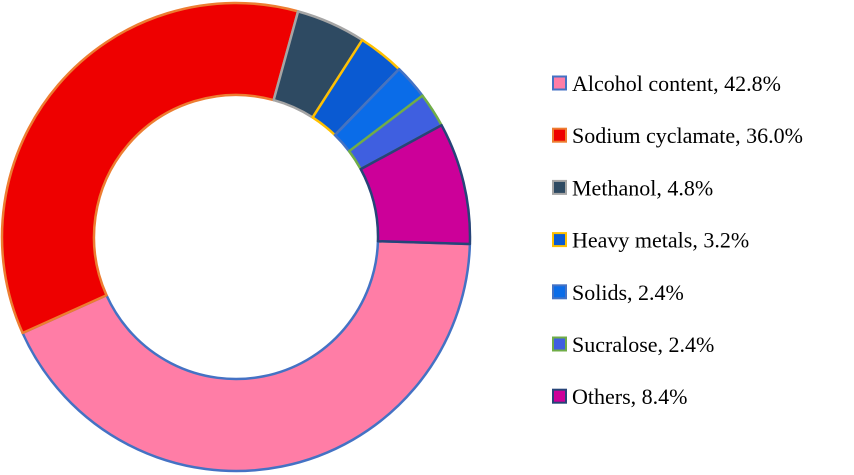 Image resolution: width=854 pixels, height=475 pixels. I want to click on legend-label-1: Alcohol content, 42.8%, so click(676, 83).